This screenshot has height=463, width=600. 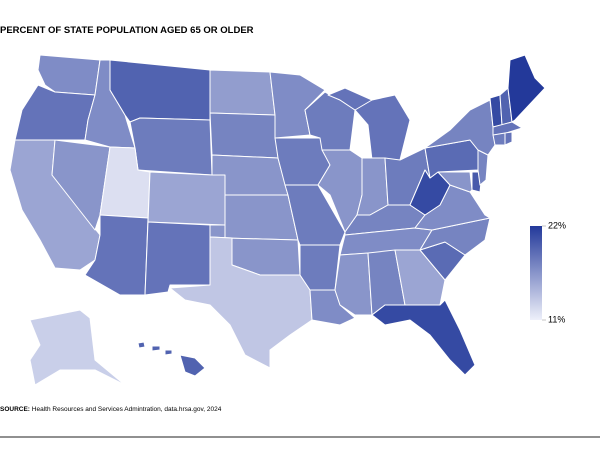 I want to click on legend-label: 11%, so click(x=556, y=319).